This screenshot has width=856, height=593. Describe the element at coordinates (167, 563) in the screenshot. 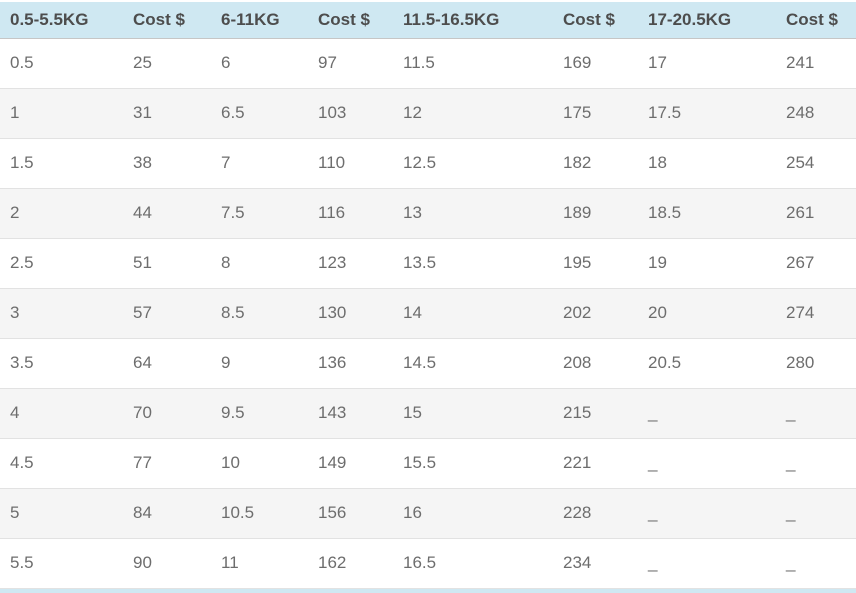

I see `cost-cell: 90` at that location.